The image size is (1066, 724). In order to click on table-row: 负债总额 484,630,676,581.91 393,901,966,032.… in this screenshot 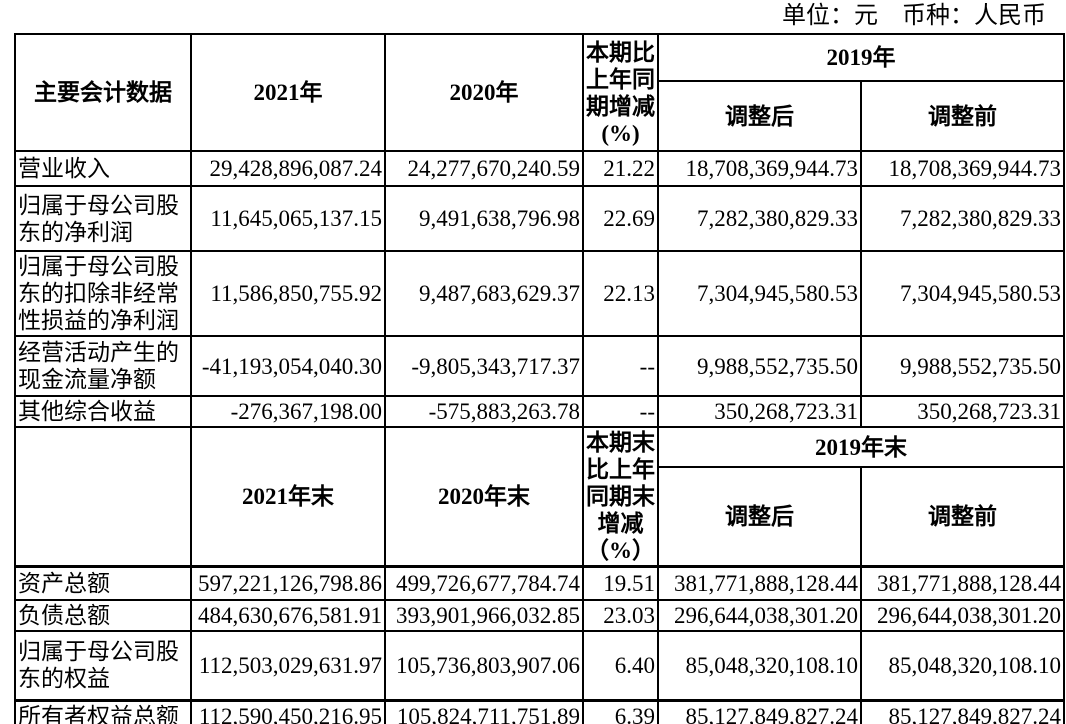, I will do `click(539, 615)`.